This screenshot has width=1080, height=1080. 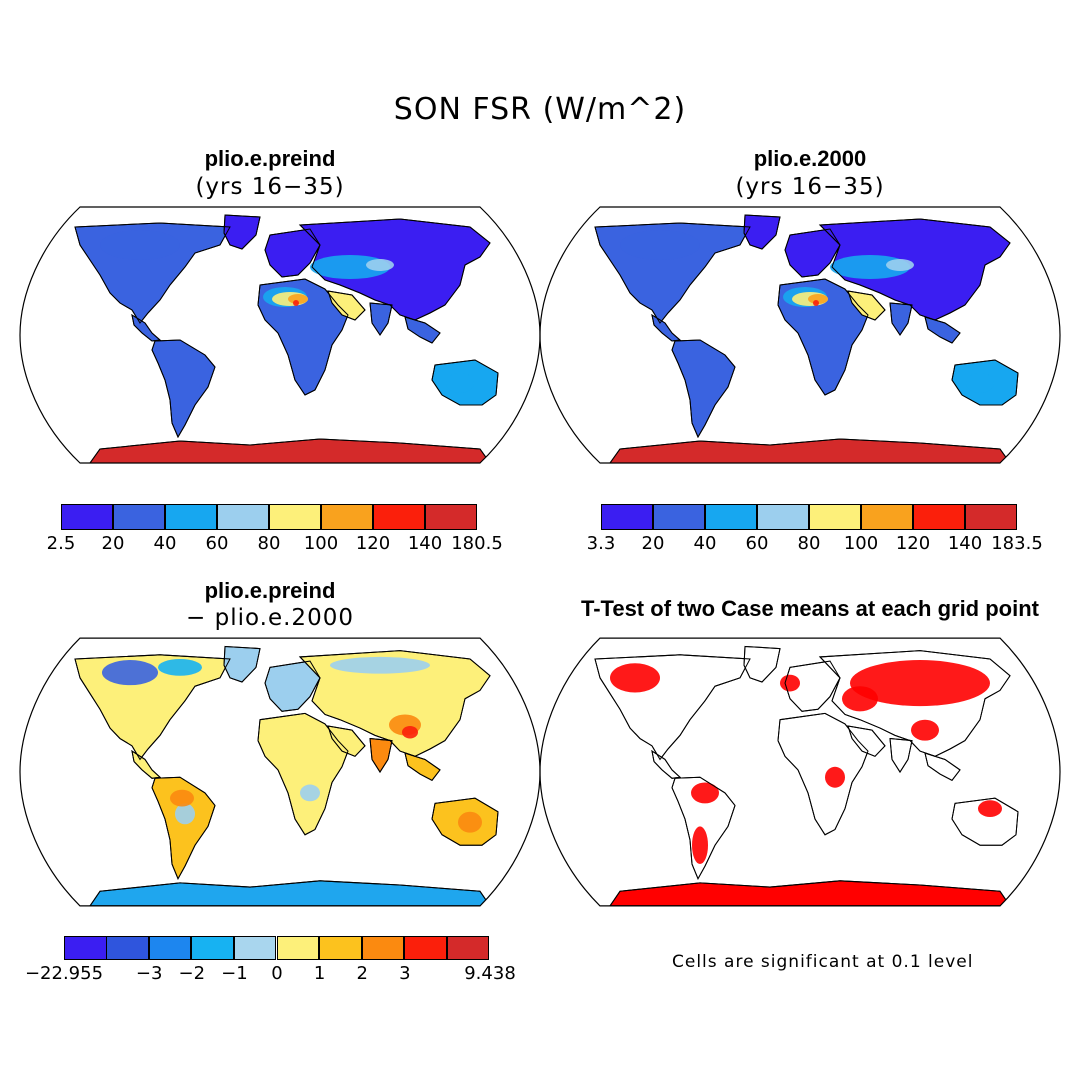 I want to click on colorbar-tick-label: 1, so click(x=319, y=973).